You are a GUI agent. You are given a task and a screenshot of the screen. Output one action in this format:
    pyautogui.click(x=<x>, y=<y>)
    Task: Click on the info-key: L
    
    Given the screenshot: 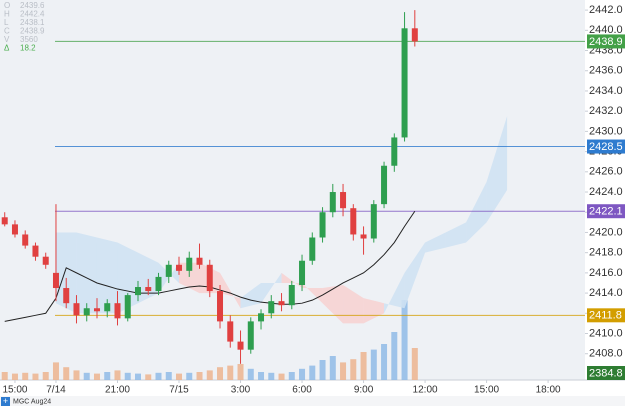 What is the action you would take?
    pyautogui.click(x=6, y=22)
    